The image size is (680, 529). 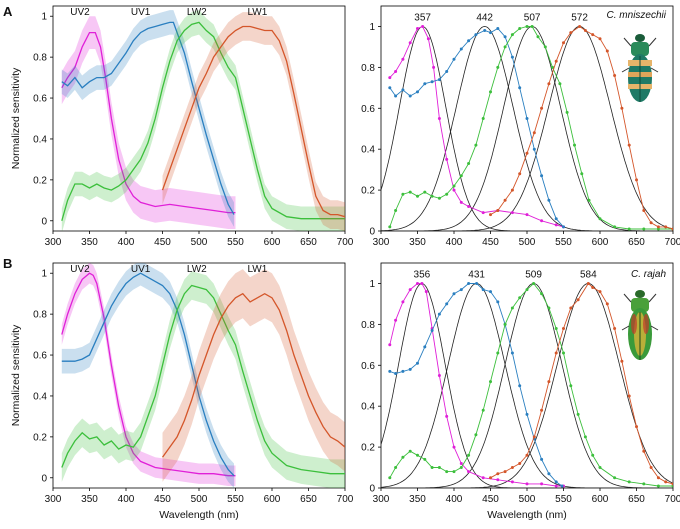 I want to click on panel-letter-a: A, so click(x=8, y=11).